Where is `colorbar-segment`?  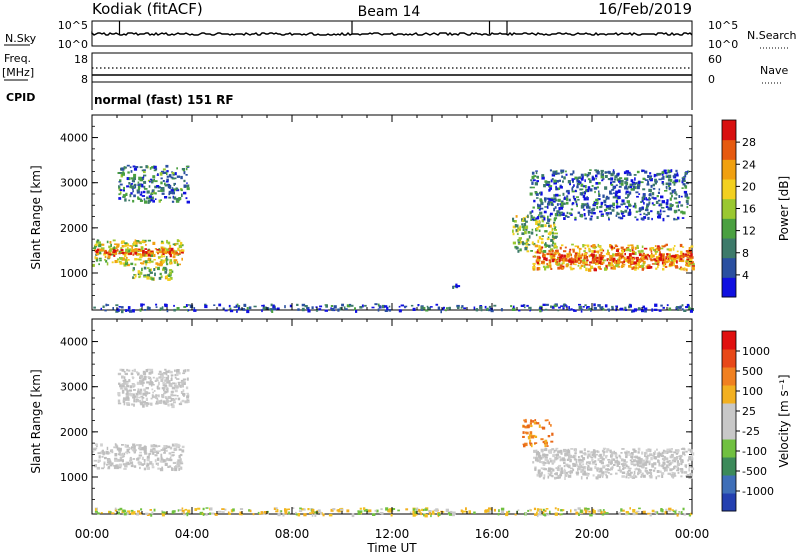
colorbar-segment is located at coordinates (729, 340).